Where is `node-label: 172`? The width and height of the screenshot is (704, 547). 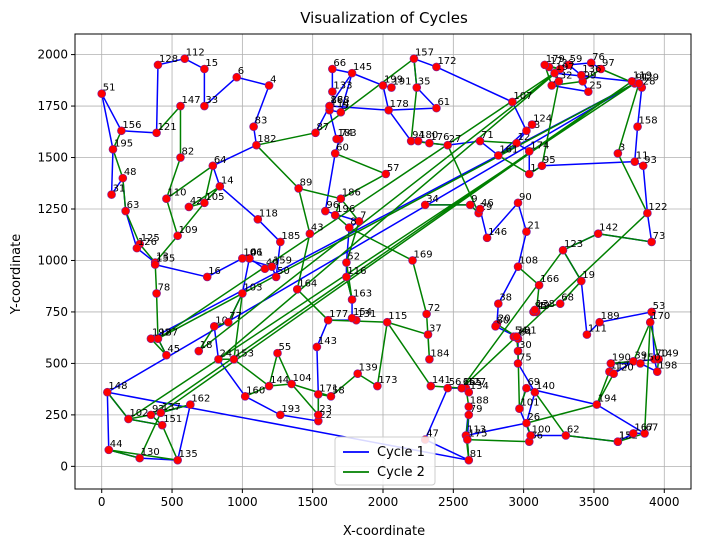
node-label: 172 is located at coordinates (446, 61).